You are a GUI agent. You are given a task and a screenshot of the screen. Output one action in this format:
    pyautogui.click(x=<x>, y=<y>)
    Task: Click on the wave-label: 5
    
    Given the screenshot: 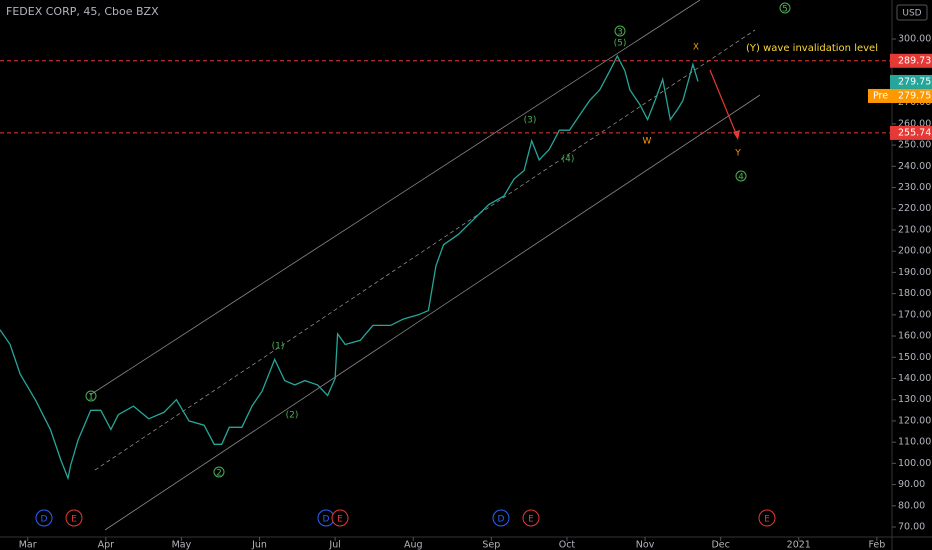 What is the action you would take?
    pyautogui.click(x=785, y=10)
    